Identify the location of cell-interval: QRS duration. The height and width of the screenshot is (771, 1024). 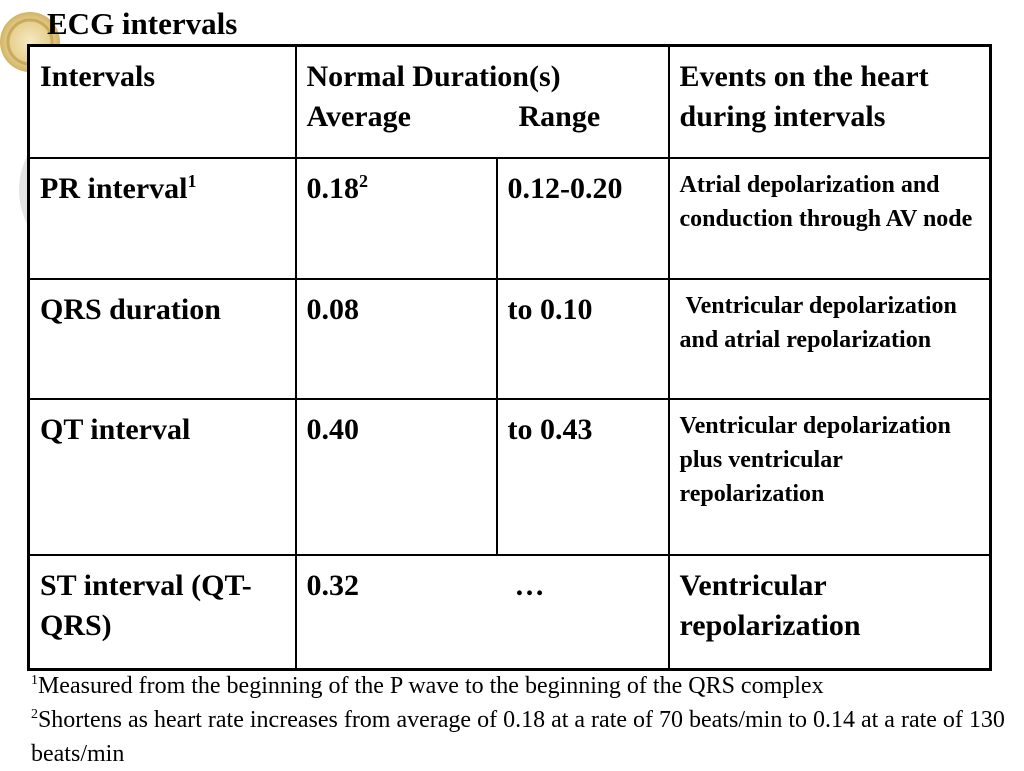
(162, 338).